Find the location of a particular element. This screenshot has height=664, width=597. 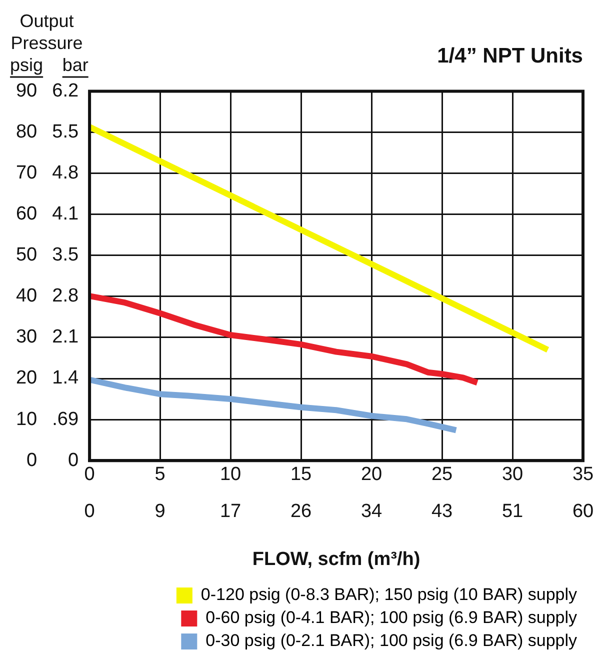

y-tick-label: 50 is located at coordinates (27, 255).